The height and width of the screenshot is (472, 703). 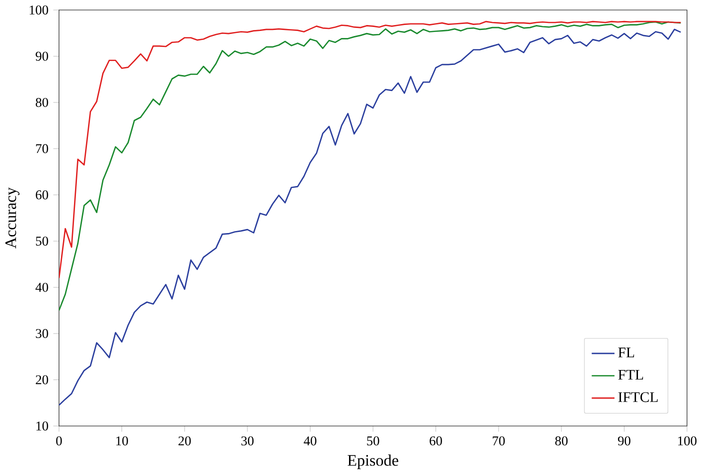 What do you see at coordinates (42, 56) in the screenshot?
I see `y-tick-label: 90` at bounding box center [42, 56].